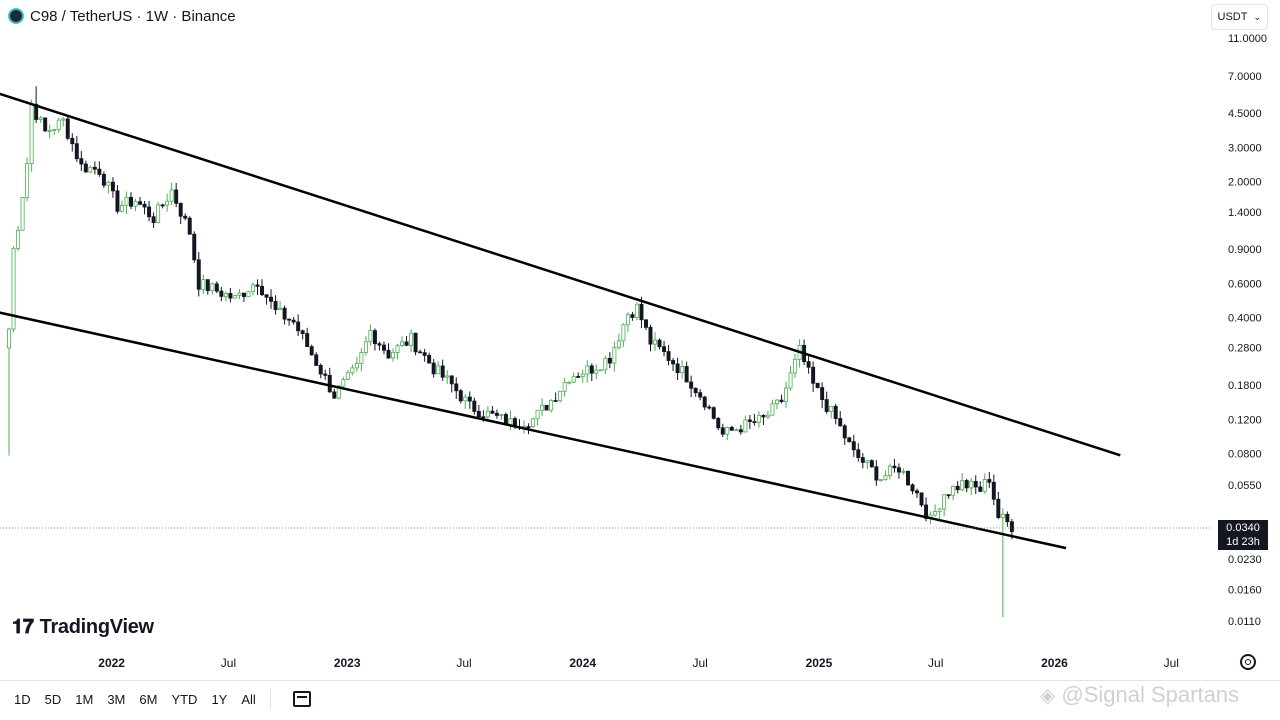 This screenshot has width=1280, height=720. Describe the element at coordinates (22, 699) in the screenshot. I see `range-1d: 1D` at that location.